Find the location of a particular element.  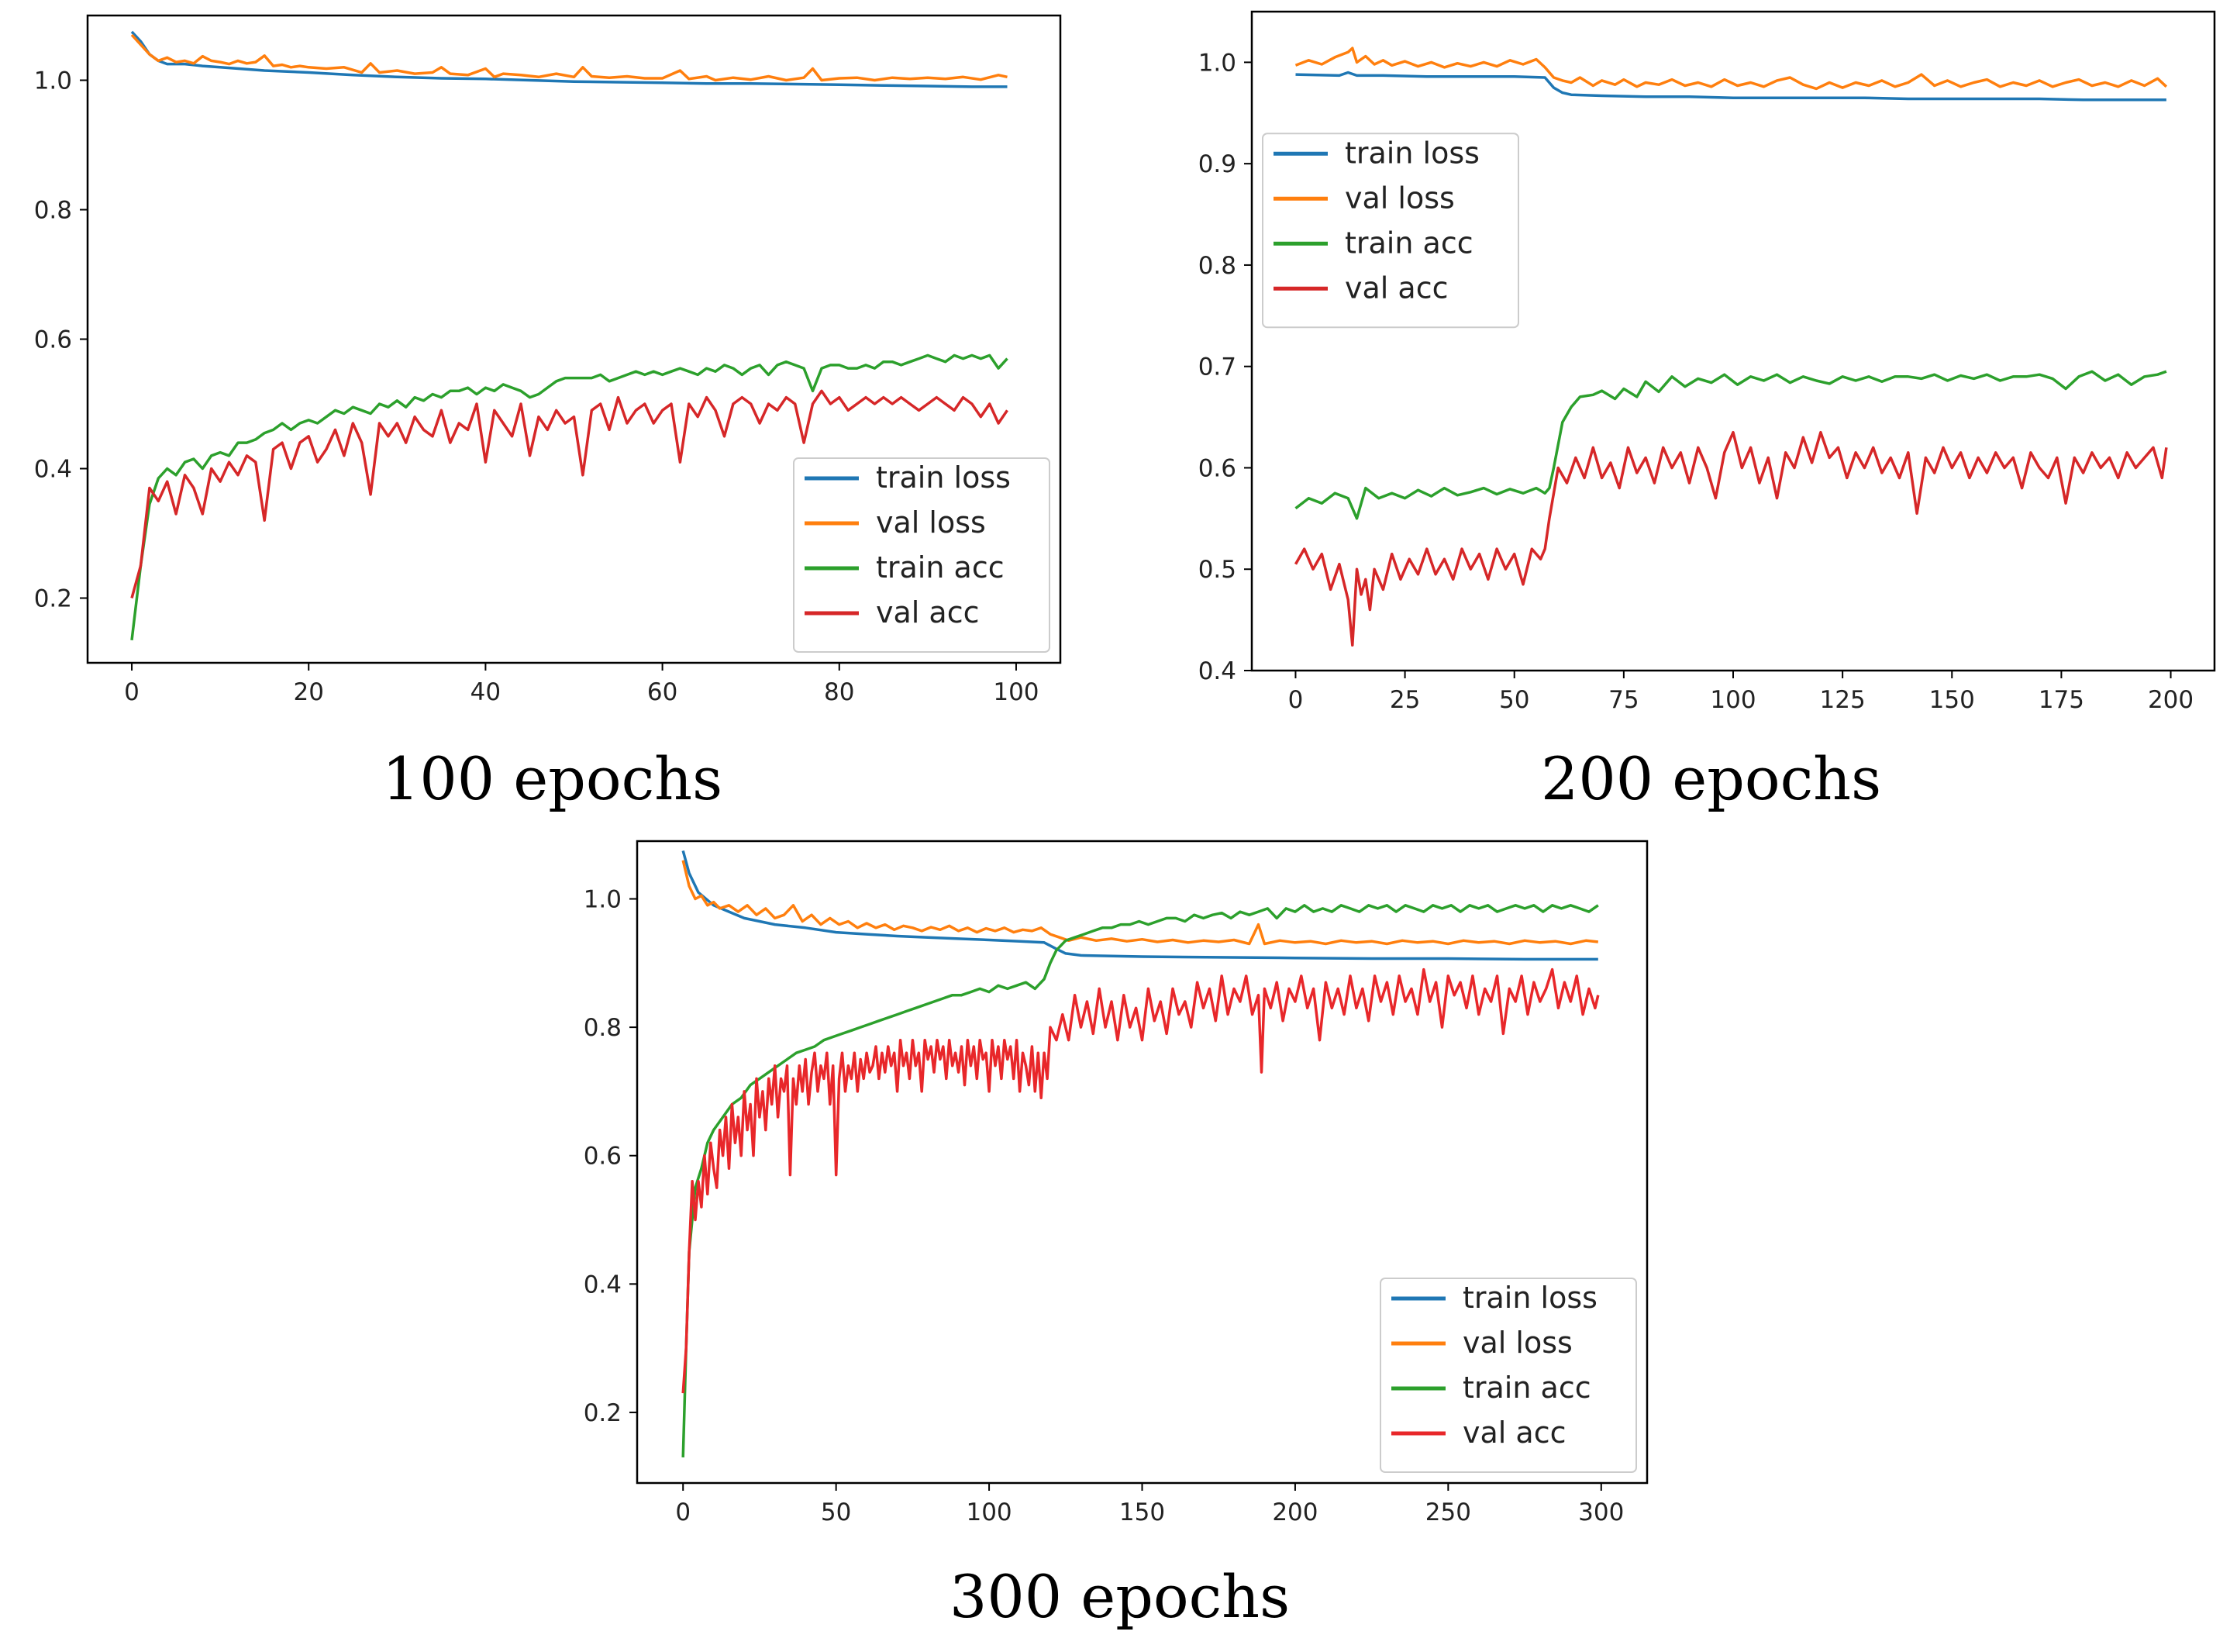

x-tick-label: 75 is located at coordinates (1624, 700).